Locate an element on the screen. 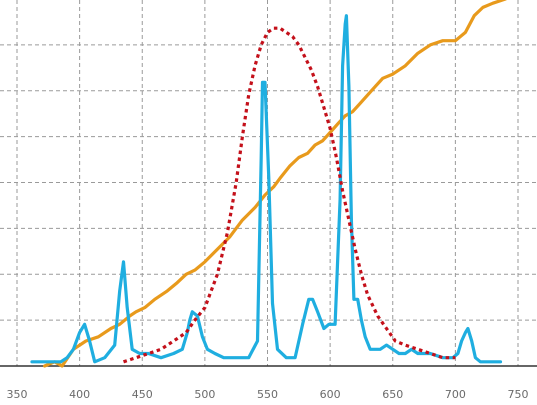 The height and width of the screenshot is (405, 537). x-tick-label: 550 is located at coordinates (267, 394).